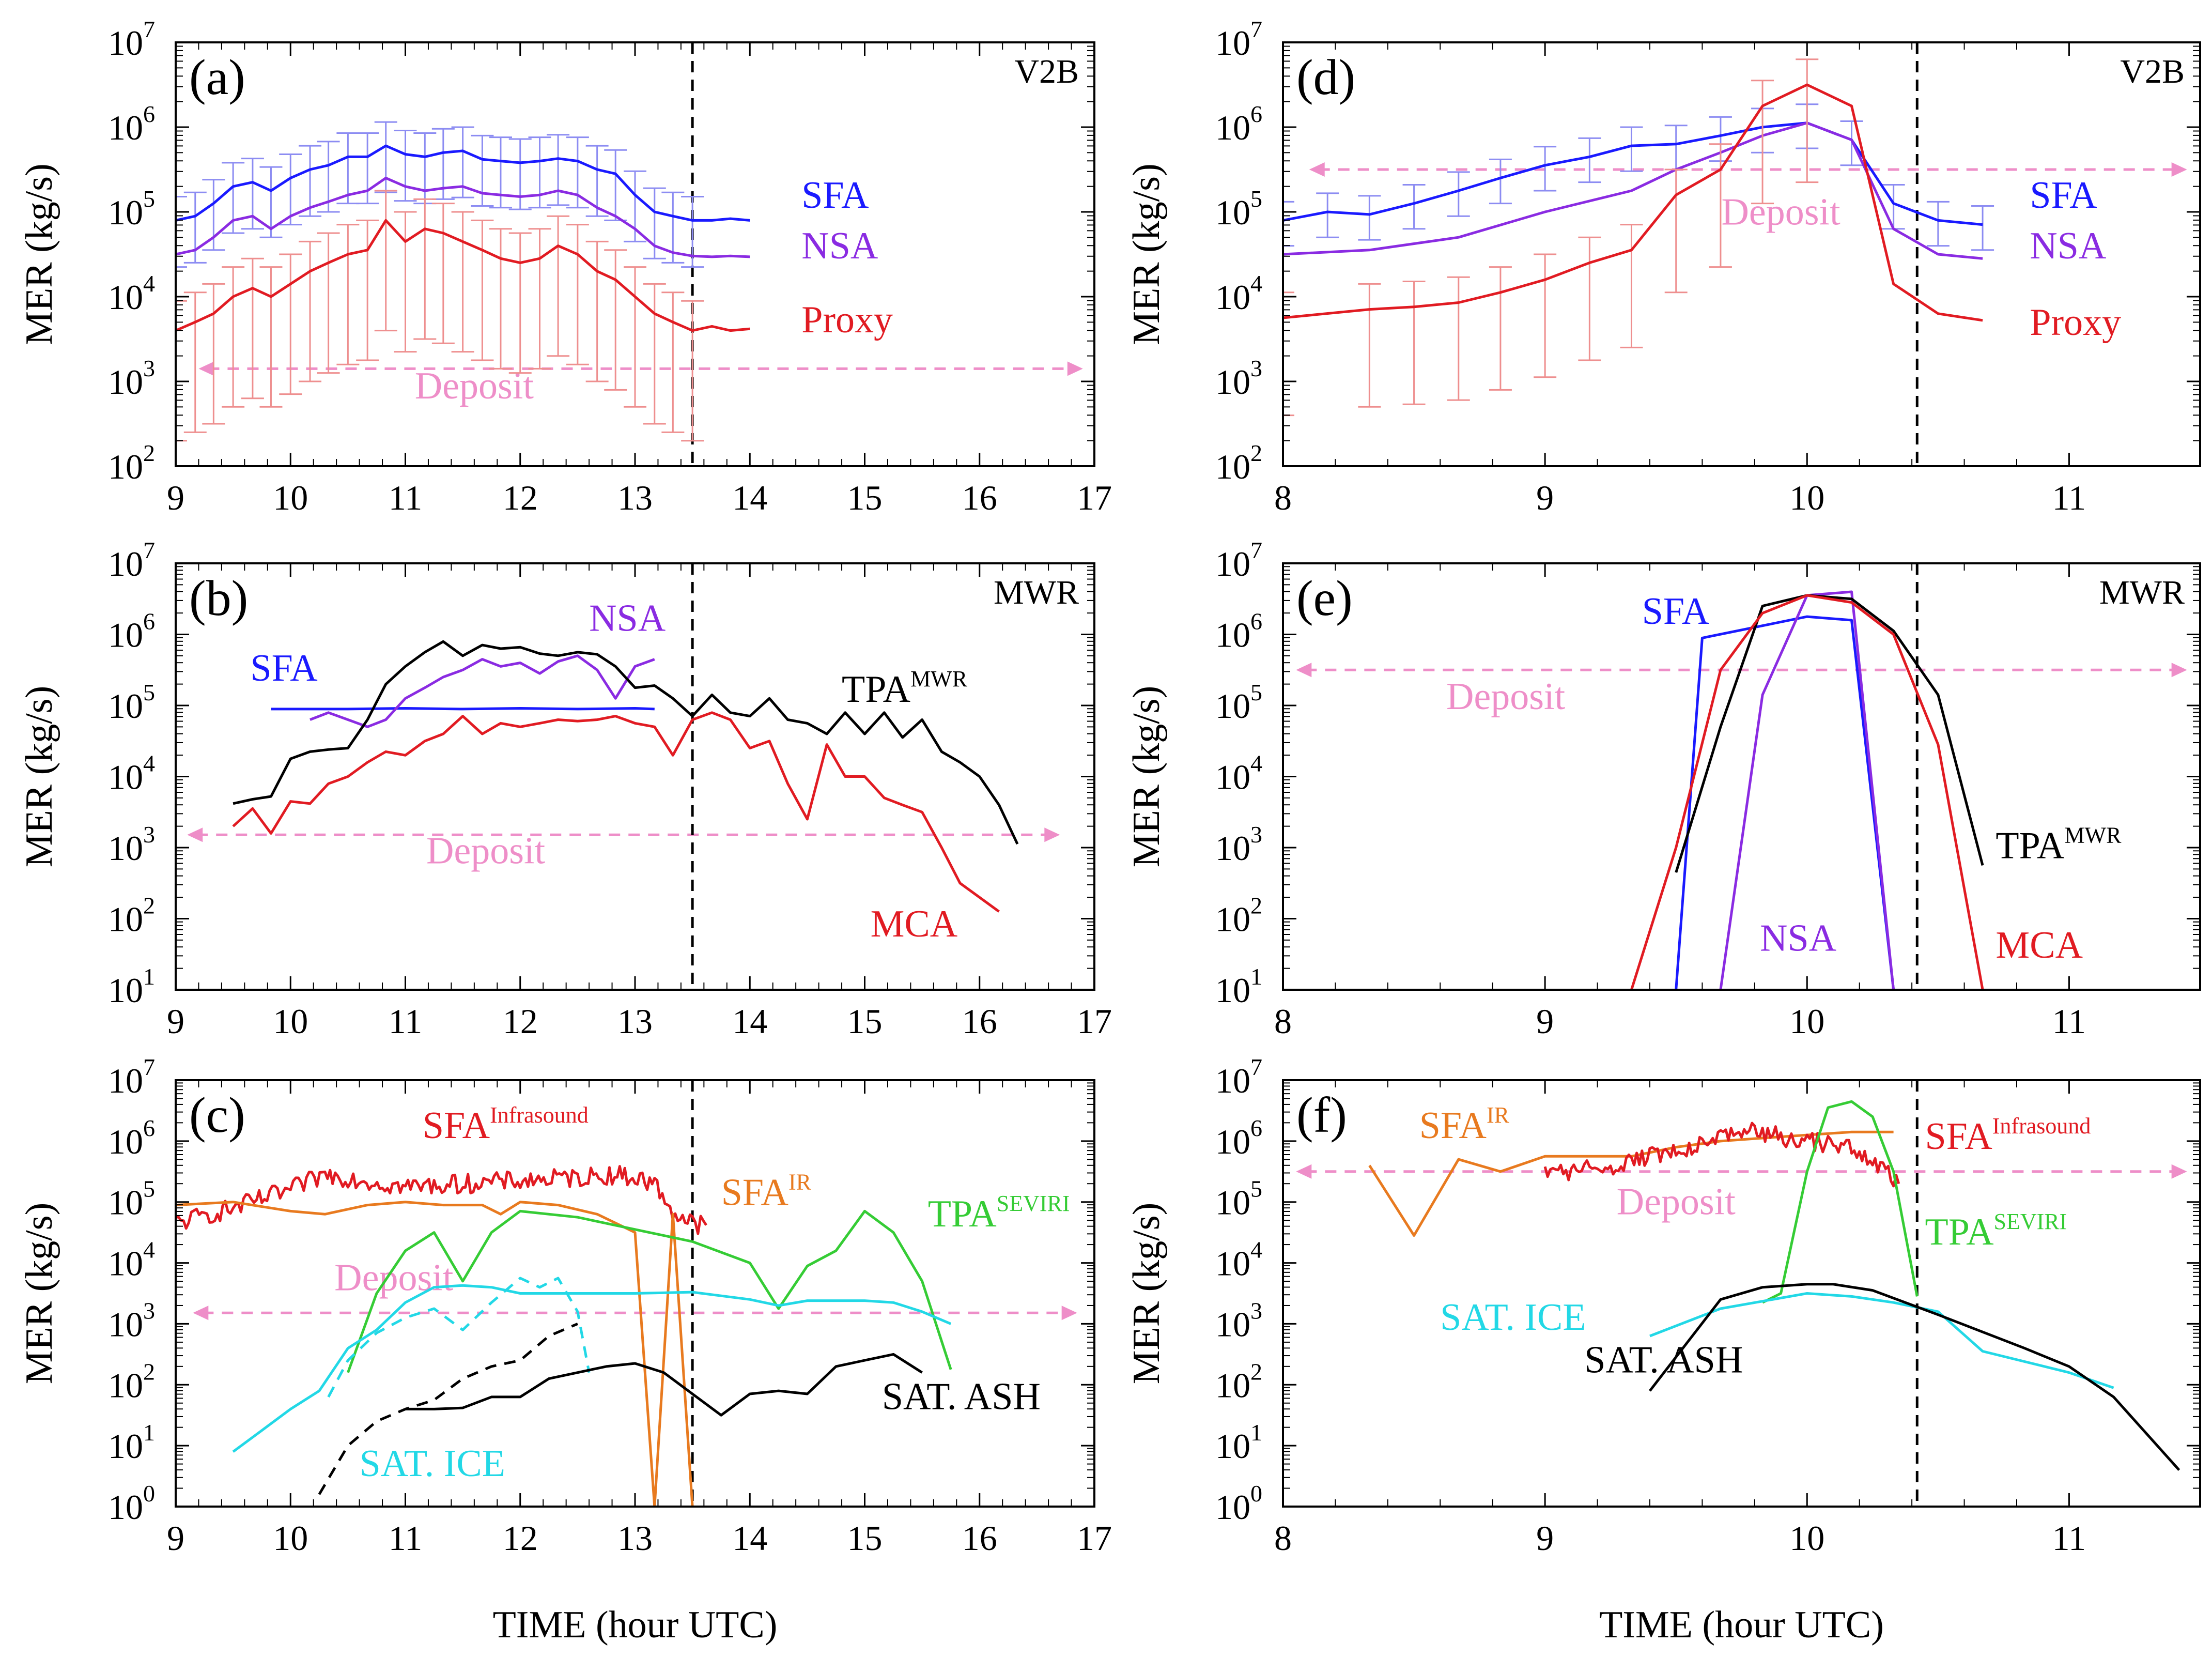  Describe the element at coordinates (2152, 72) in the screenshot. I see `site-label: V2B` at that location.